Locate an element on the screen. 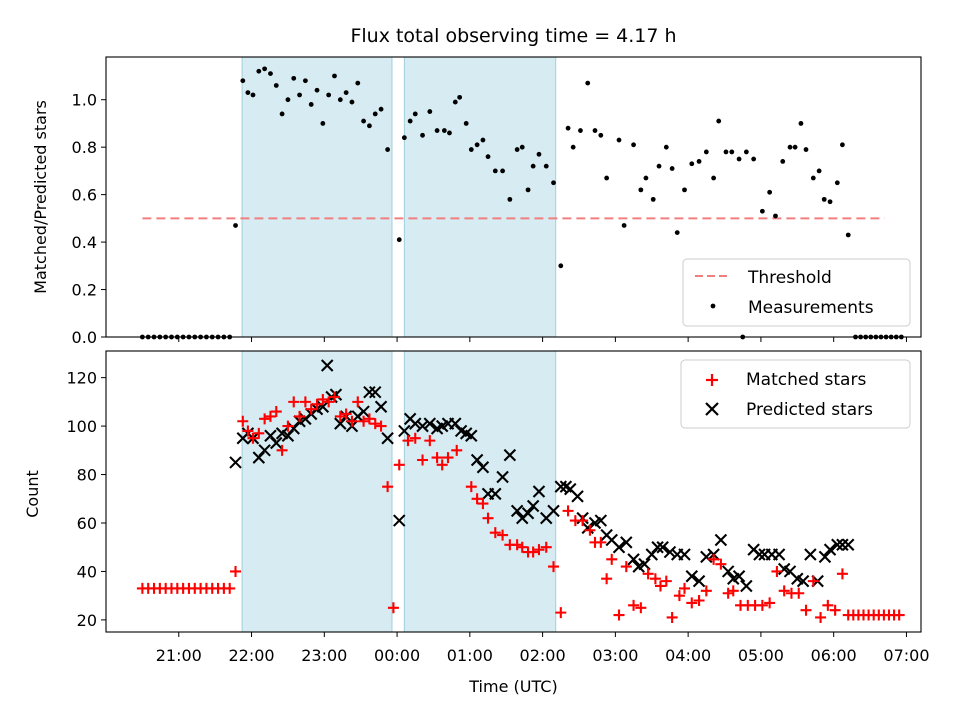 Image resolution: width=960 pixels, height=720 pixels. y-tick-label: 1.0 is located at coordinates (84, 100).